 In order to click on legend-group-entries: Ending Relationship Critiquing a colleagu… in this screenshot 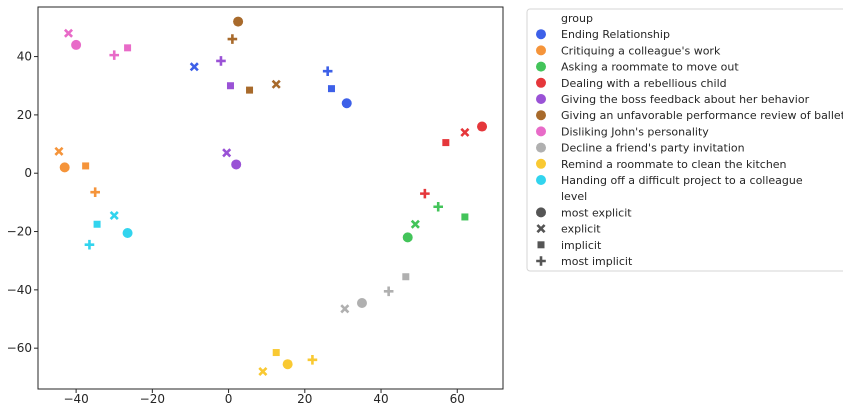, I will do `click(689, 107)`.